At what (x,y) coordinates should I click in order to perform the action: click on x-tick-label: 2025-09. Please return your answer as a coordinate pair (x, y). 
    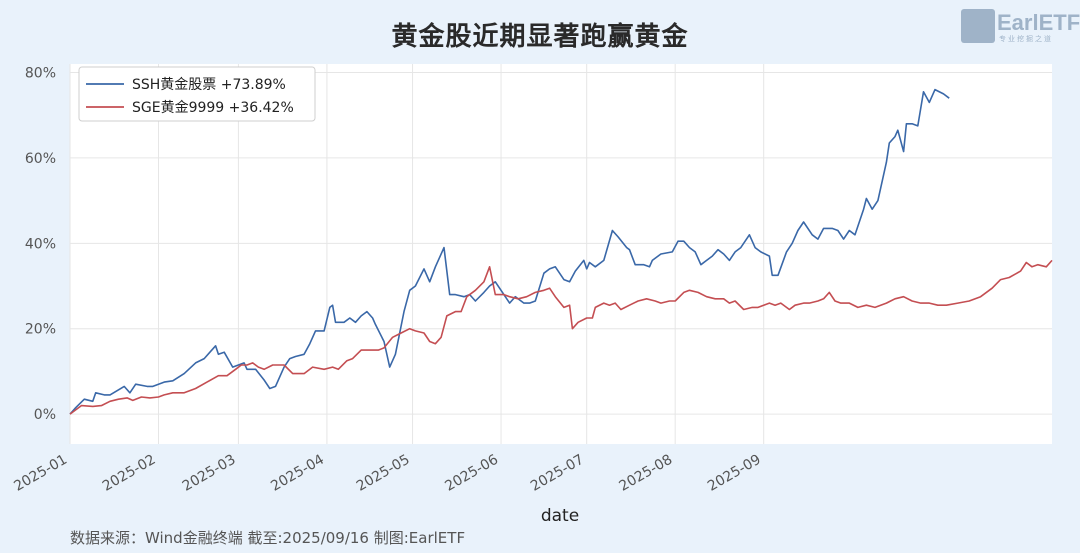
    Looking at the image, I should click on (734, 473).